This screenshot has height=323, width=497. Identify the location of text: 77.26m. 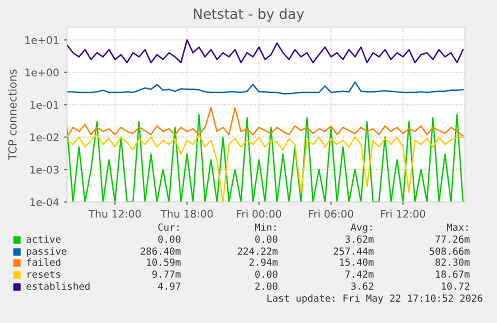
(453, 239).